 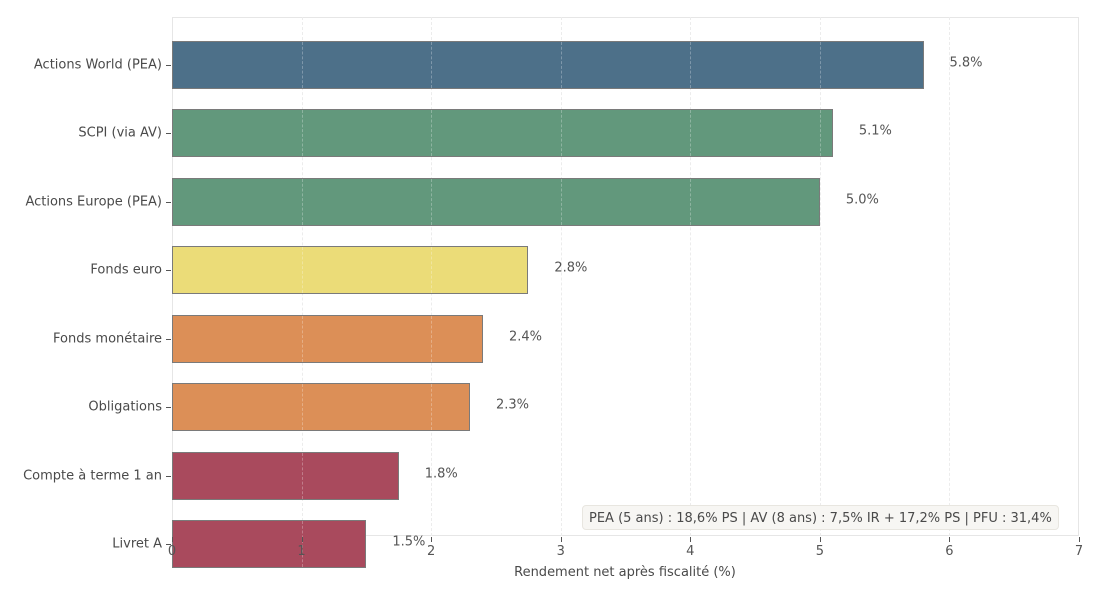 What do you see at coordinates (125, 407) in the screenshot?
I see `category-label: Obligations` at bounding box center [125, 407].